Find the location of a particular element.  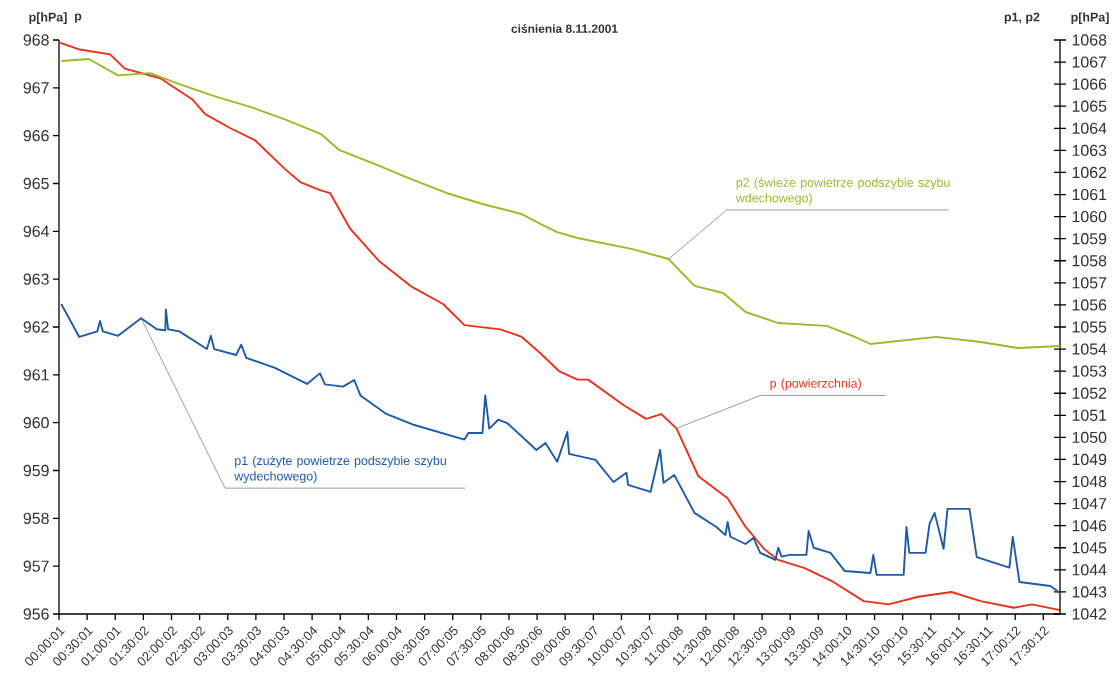

y2-tick-label: 1060 is located at coordinates (1089, 216).